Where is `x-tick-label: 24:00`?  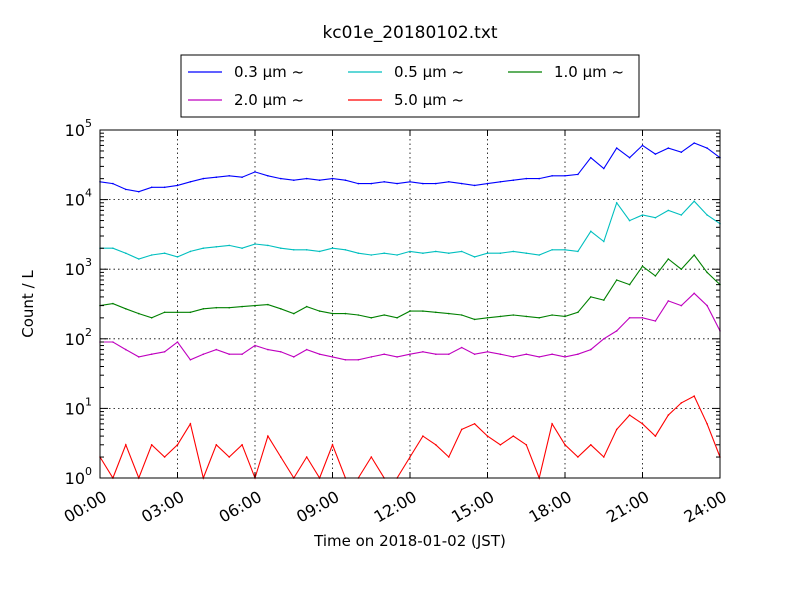 x-tick-label: 24:00 is located at coordinates (705, 507).